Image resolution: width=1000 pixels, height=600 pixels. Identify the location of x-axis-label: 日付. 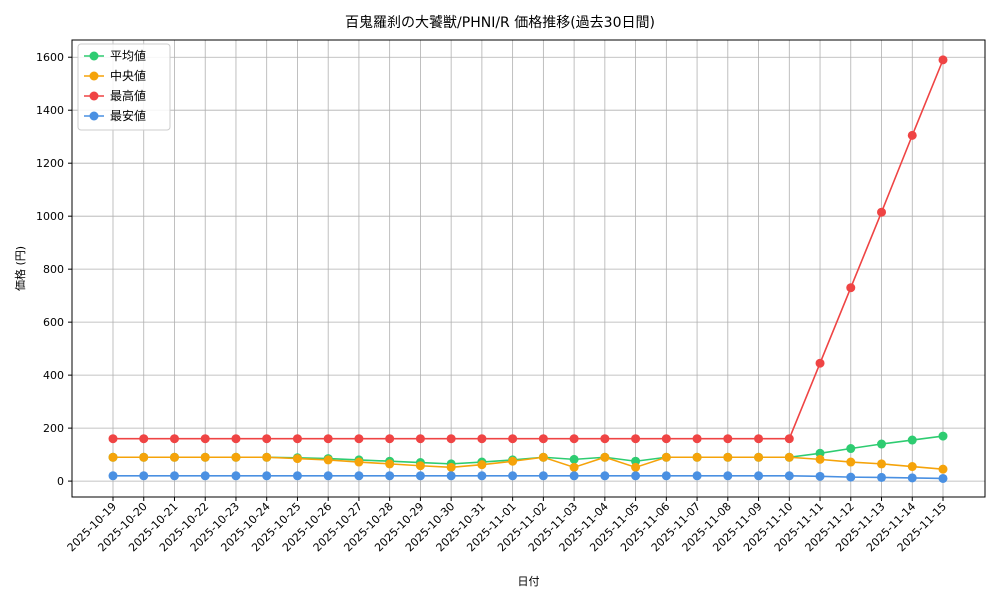
(529, 581).